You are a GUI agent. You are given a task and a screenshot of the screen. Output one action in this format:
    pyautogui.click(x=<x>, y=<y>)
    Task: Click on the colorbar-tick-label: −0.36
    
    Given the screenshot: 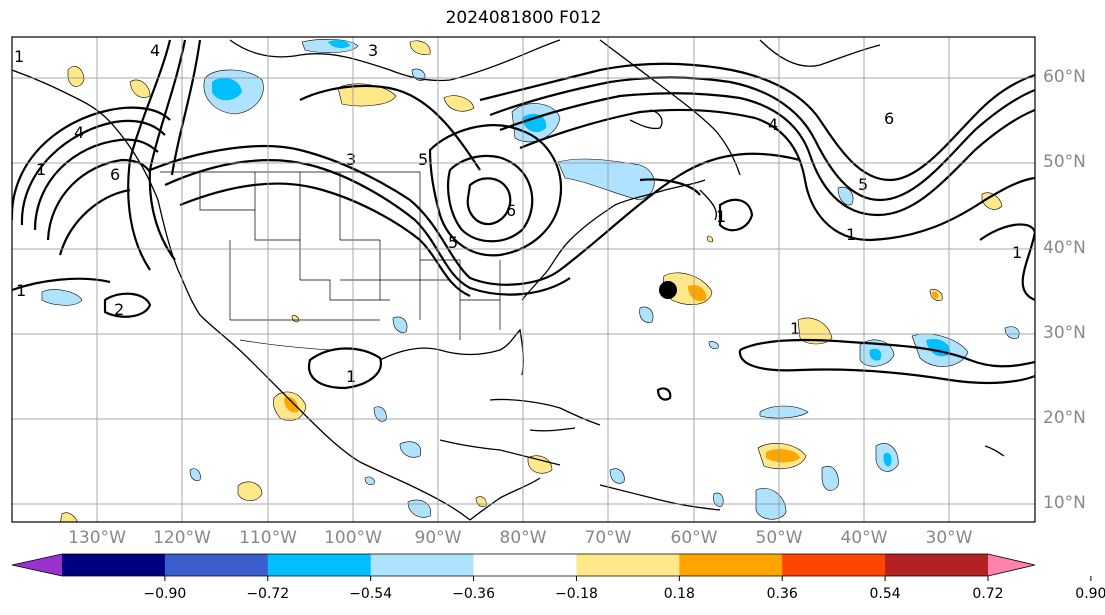 What is the action you would take?
    pyautogui.click(x=473, y=594)
    